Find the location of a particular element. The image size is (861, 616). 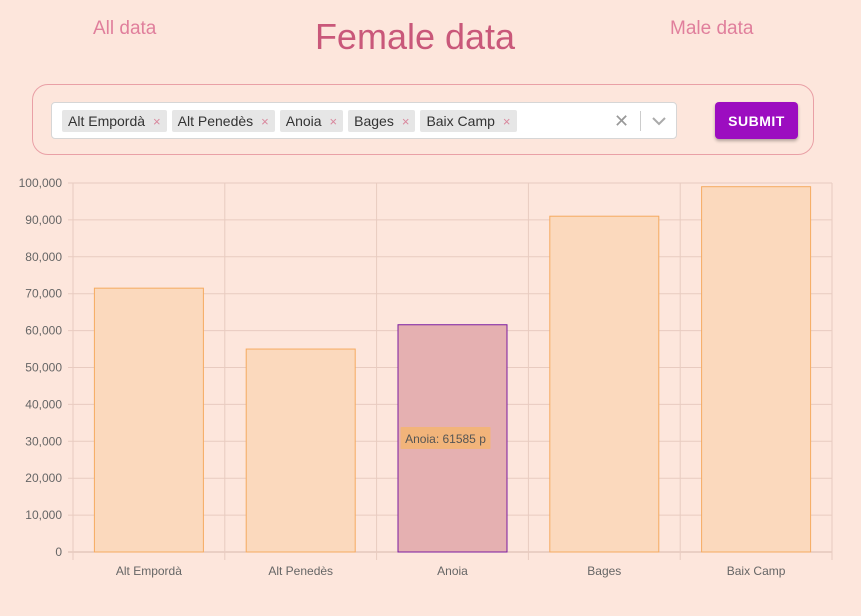

y-tick-label: 40,000 is located at coordinates (43, 404).